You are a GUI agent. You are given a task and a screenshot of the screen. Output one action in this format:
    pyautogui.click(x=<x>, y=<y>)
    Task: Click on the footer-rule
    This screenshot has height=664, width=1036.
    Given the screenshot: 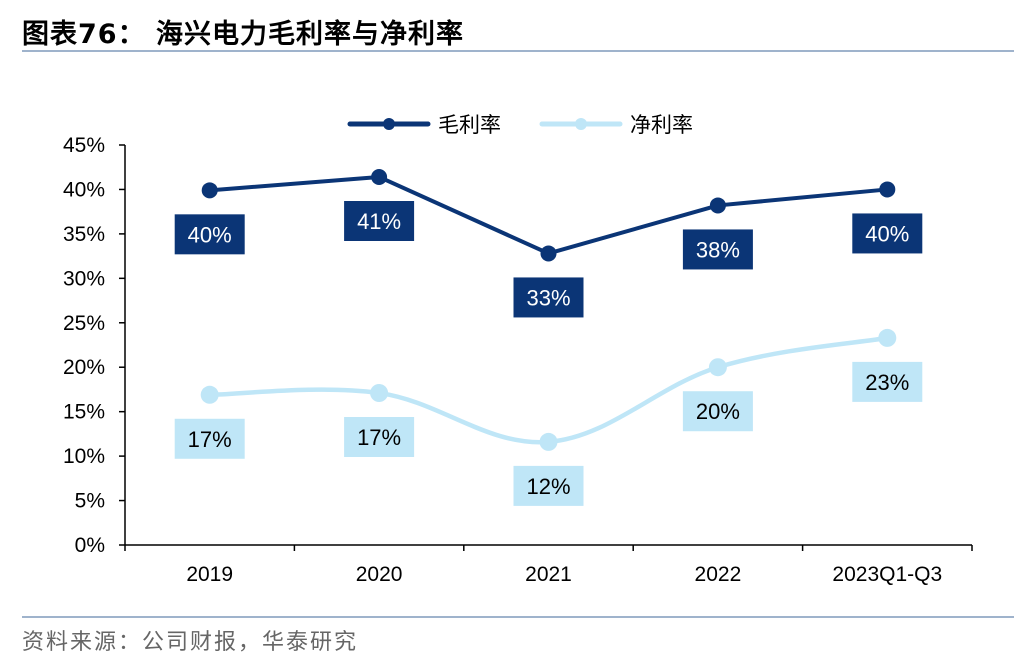 What is the action you would take?
    pyautogui.click(x=518, y=617)
    